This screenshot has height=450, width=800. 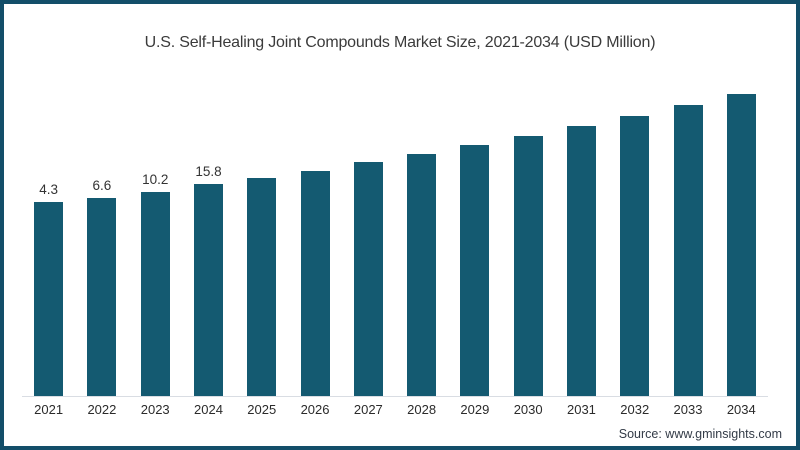 What do you see at coordinates (155, 179) in the screenshot?
I see `bar-value-label-2023: 10.2` at bounding box center [155, 179].